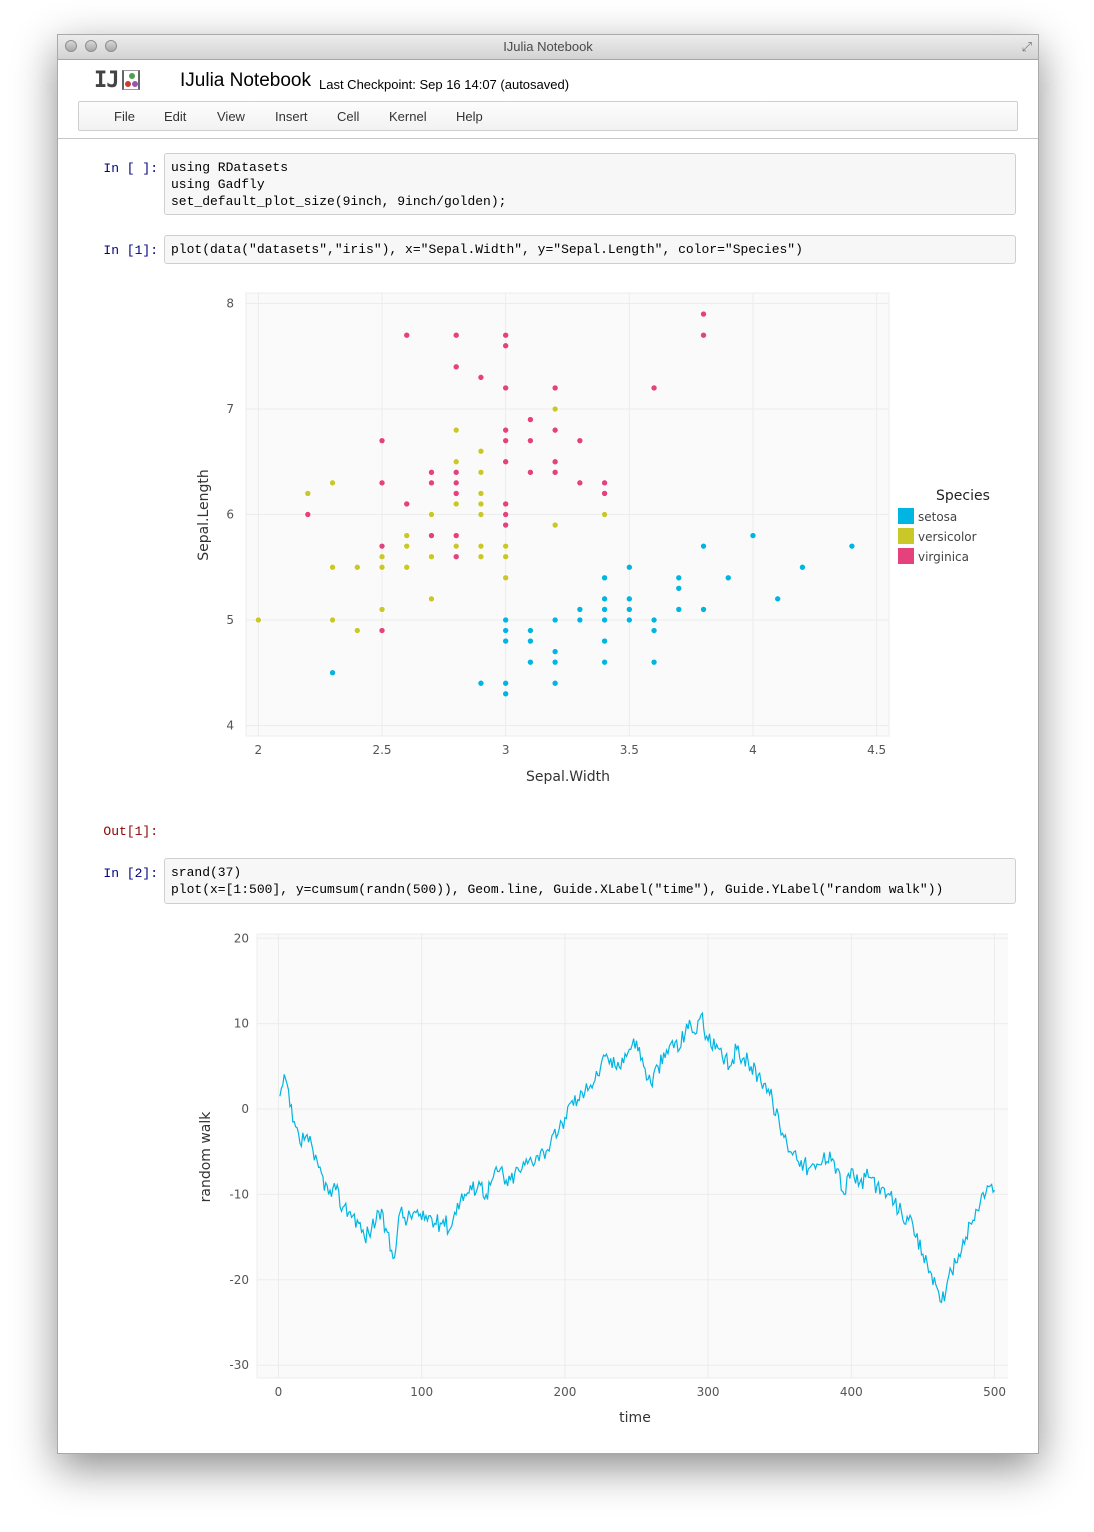 The width and height of the screenshot is (1094, 1532). What do you see at coordinates (408, 116) in the screenshot?
I see `menu-kernel: Kernel` at bounding box center [408, 116].